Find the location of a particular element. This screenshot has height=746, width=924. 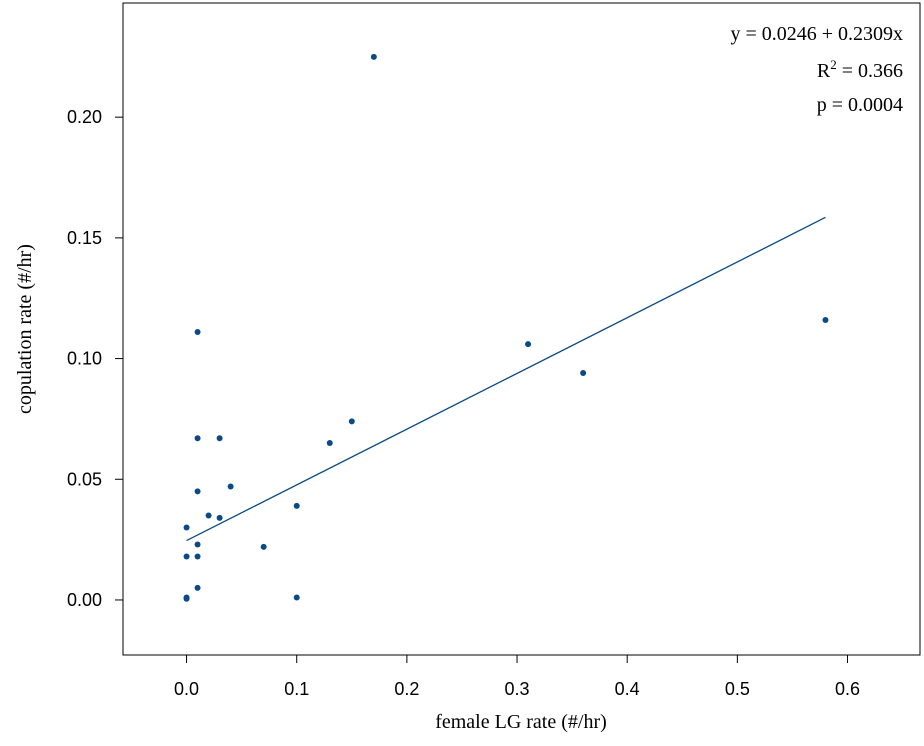

y-axis-label: copulation rate (#/hr) is located at coordinates (25, 329).